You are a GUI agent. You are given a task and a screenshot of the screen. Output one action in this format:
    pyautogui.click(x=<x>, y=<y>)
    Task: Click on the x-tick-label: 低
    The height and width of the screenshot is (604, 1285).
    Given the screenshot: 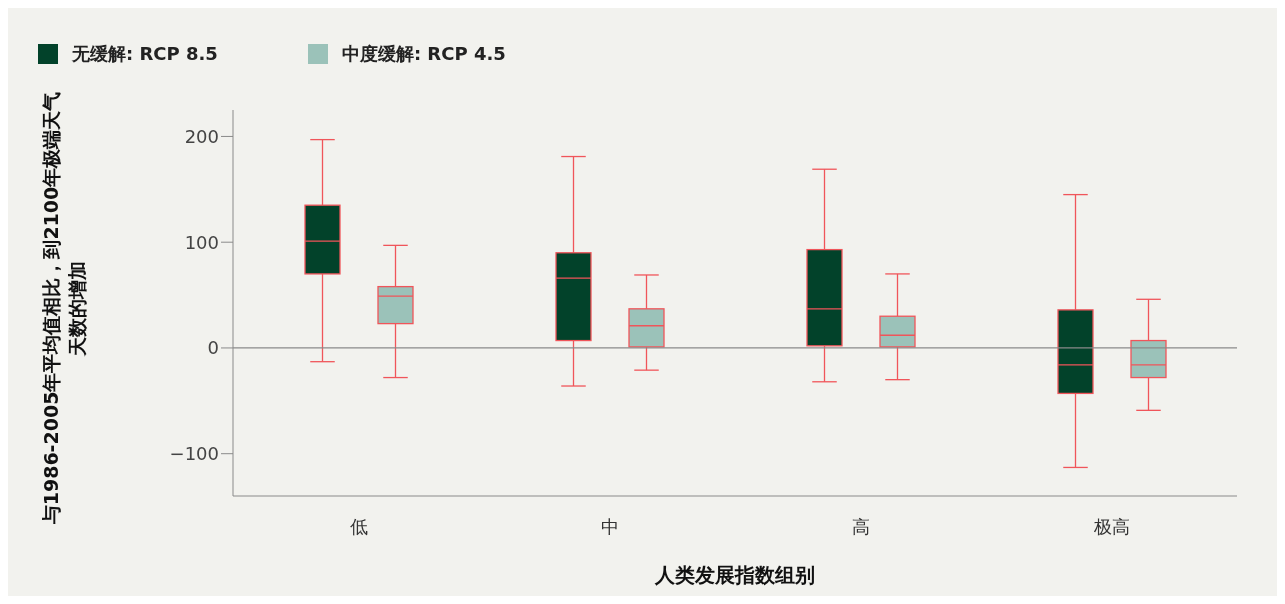 What is the action you would take?
    pyautogui.click(x=358, y=526)
    